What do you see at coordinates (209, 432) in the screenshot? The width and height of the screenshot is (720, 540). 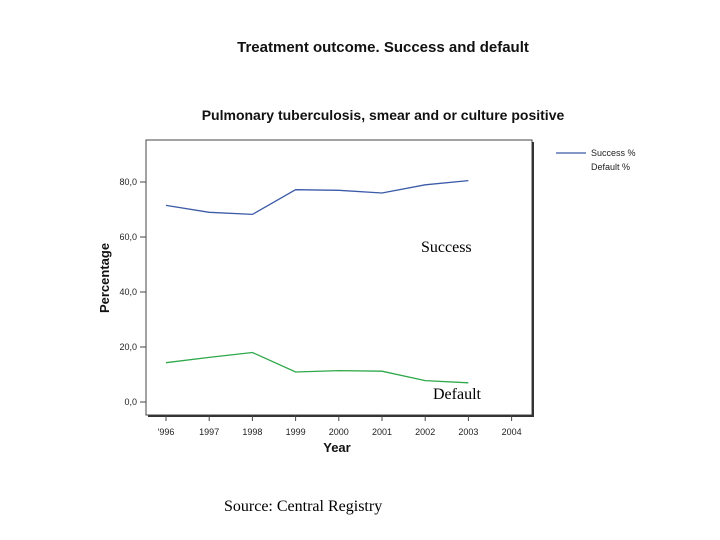 I see `x-tick-label: 1997` at bounding box center [209, 432].